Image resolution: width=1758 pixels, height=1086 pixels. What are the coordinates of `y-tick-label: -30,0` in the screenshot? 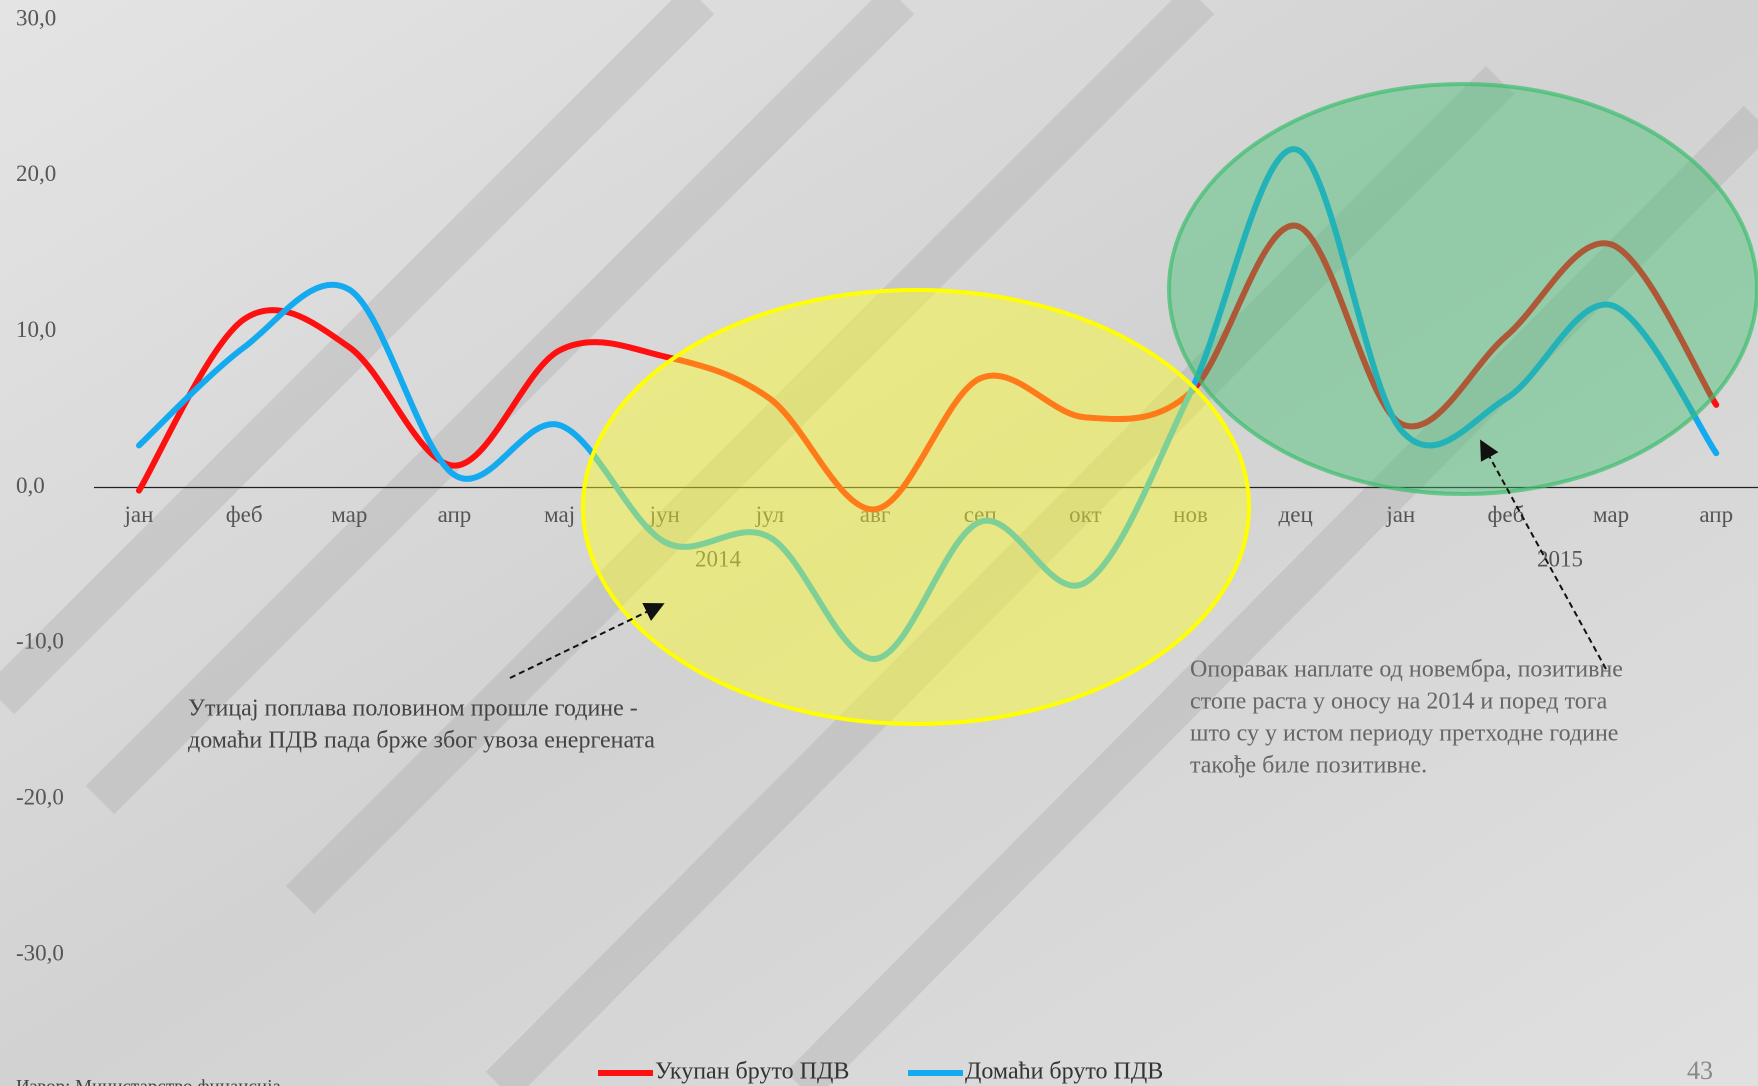 It's located at (40, 952).